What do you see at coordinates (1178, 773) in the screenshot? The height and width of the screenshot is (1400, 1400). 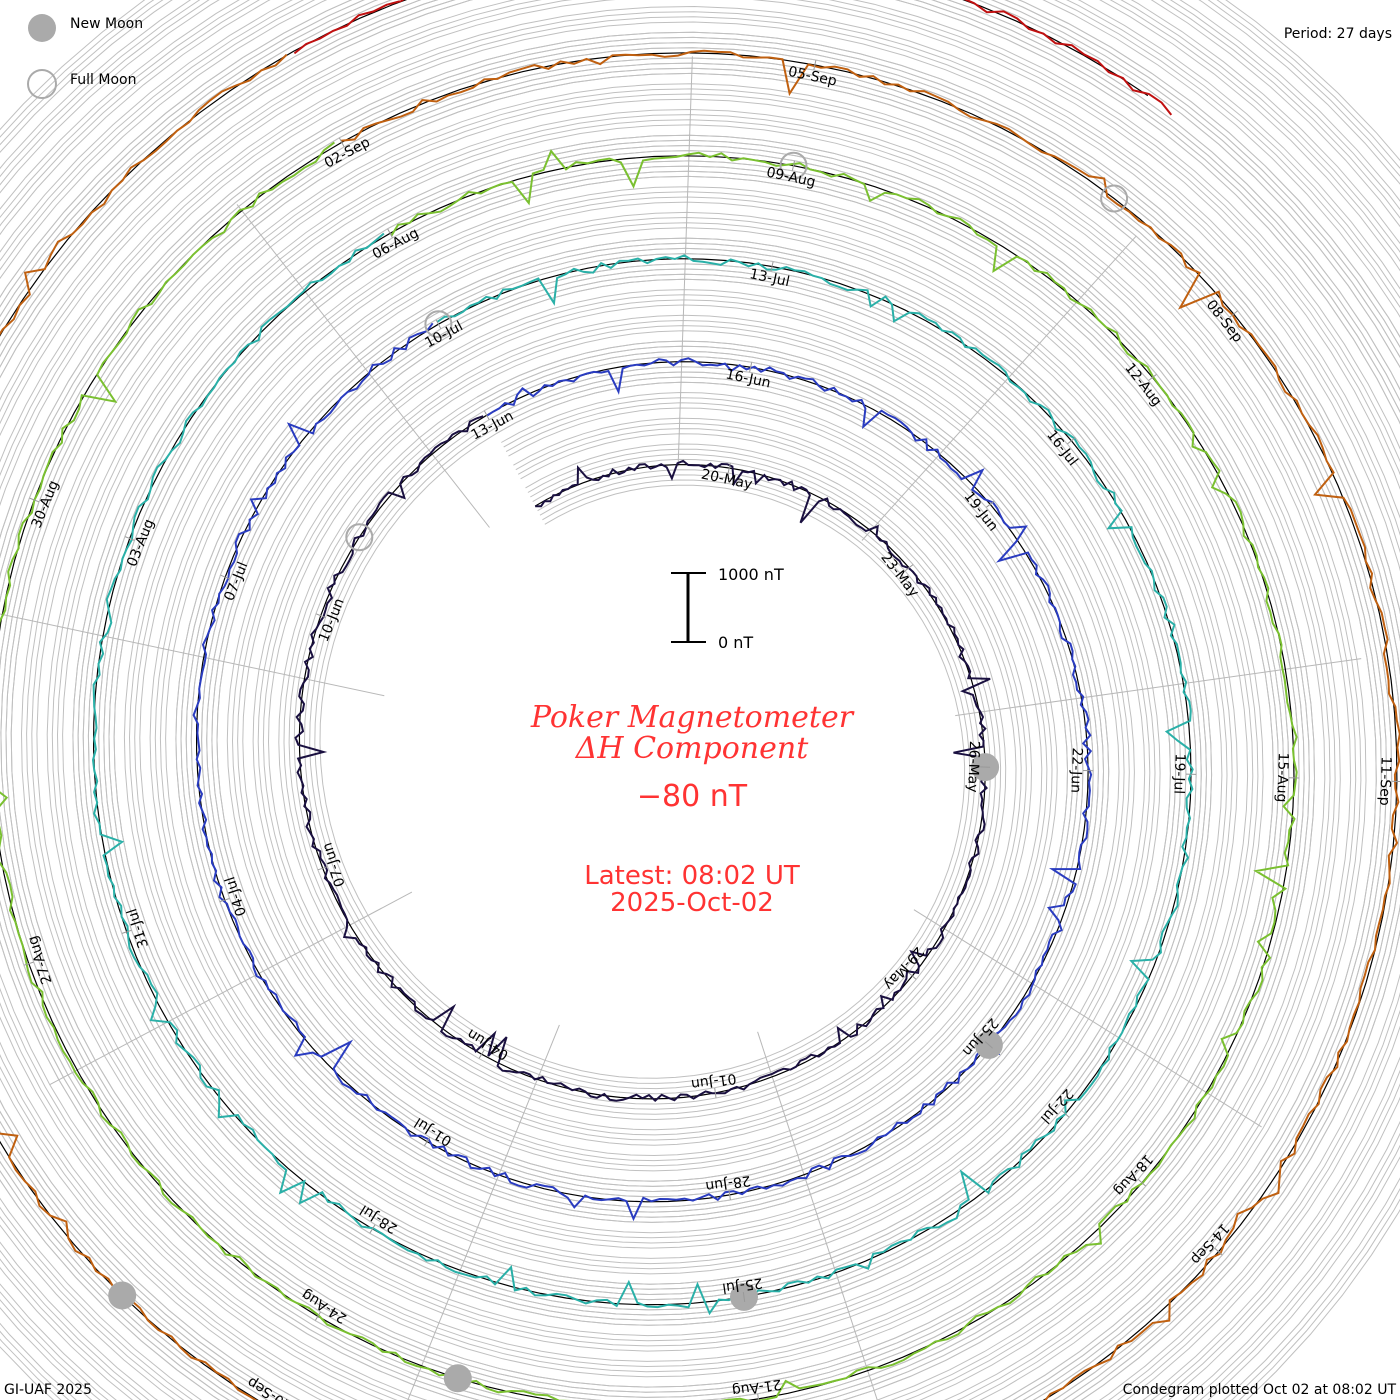 I see `date-label: 19-Jul` at bounding box center [1178, 773].